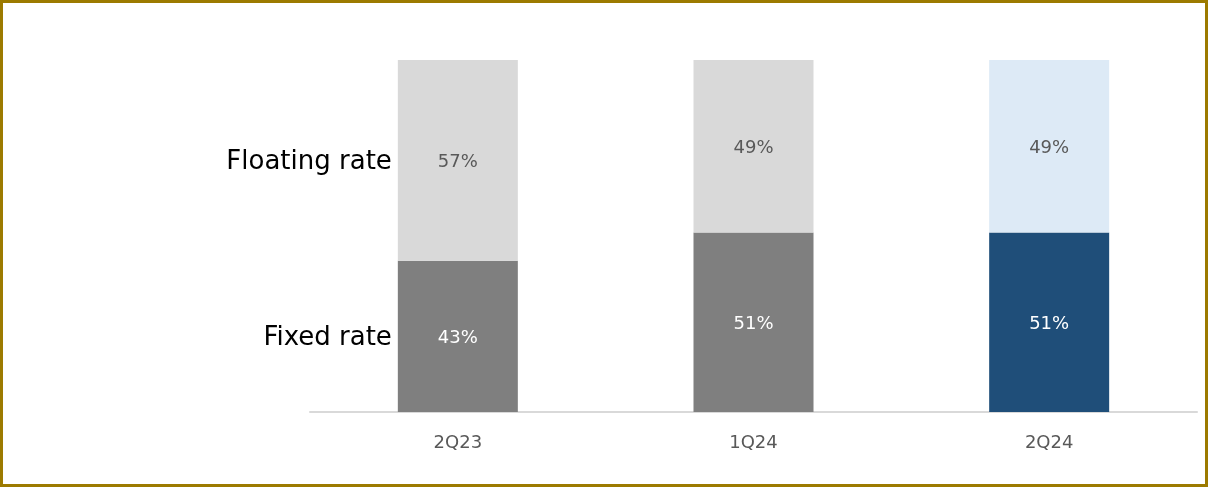 This screenshot has height=487, width=1208. I want to click on x-tick-label: 2Q23, so click(458, 441).